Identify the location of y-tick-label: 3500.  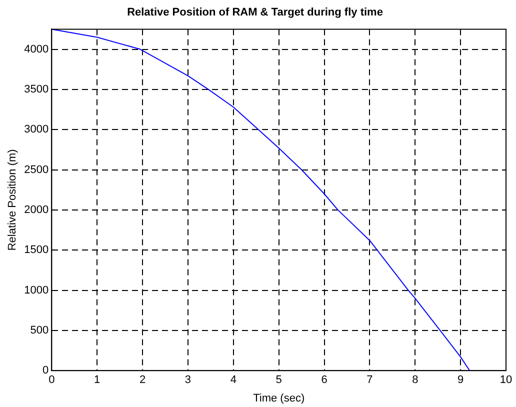
(36, 89).